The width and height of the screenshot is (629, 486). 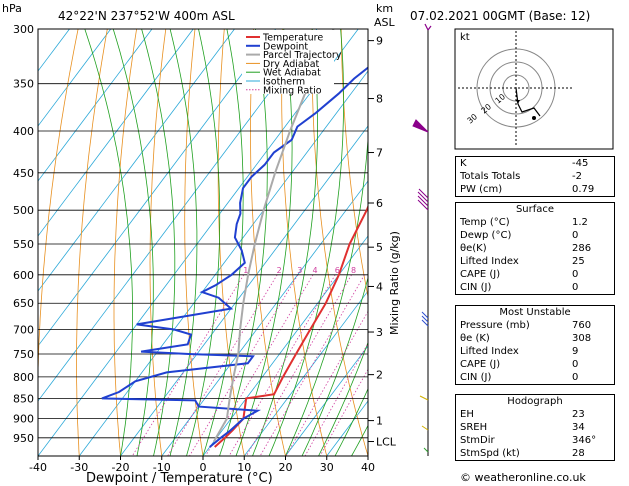 What do you see at coordinates (79, 467) in the screenshot?
I see `x-tick-label: -30` at bounding box center [79, 467].